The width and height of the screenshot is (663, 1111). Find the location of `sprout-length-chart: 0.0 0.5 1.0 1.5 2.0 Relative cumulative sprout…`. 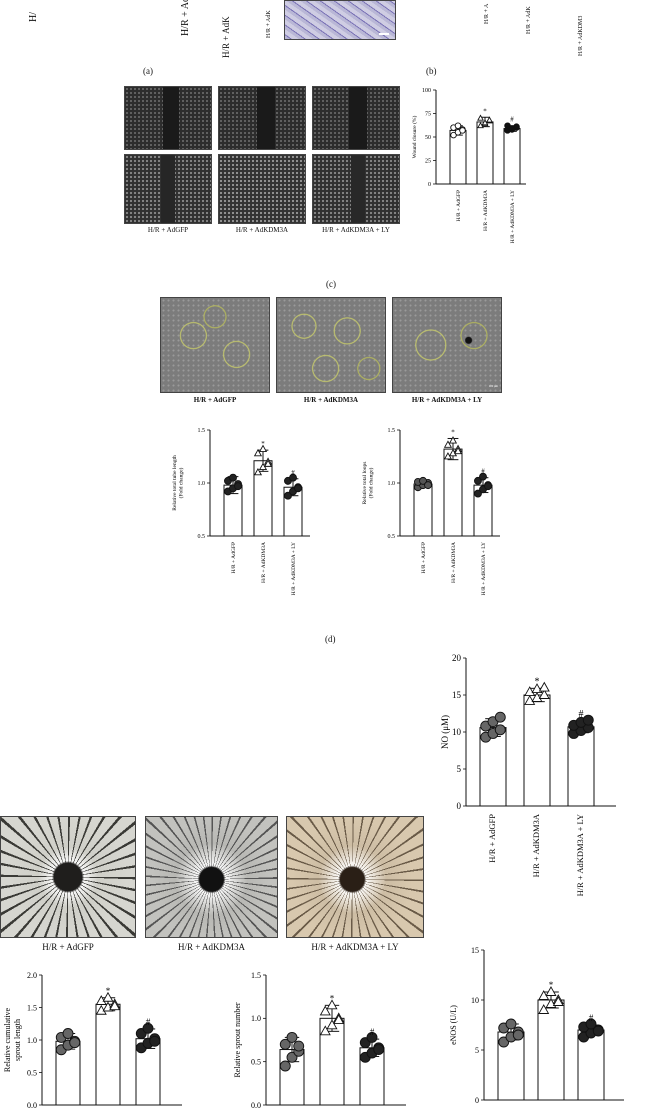

sprout-length-chart: 0.0 0.5 1.0 1.5 2.0 Relative cumulative sprout… is located at coordinates (92, 1040).